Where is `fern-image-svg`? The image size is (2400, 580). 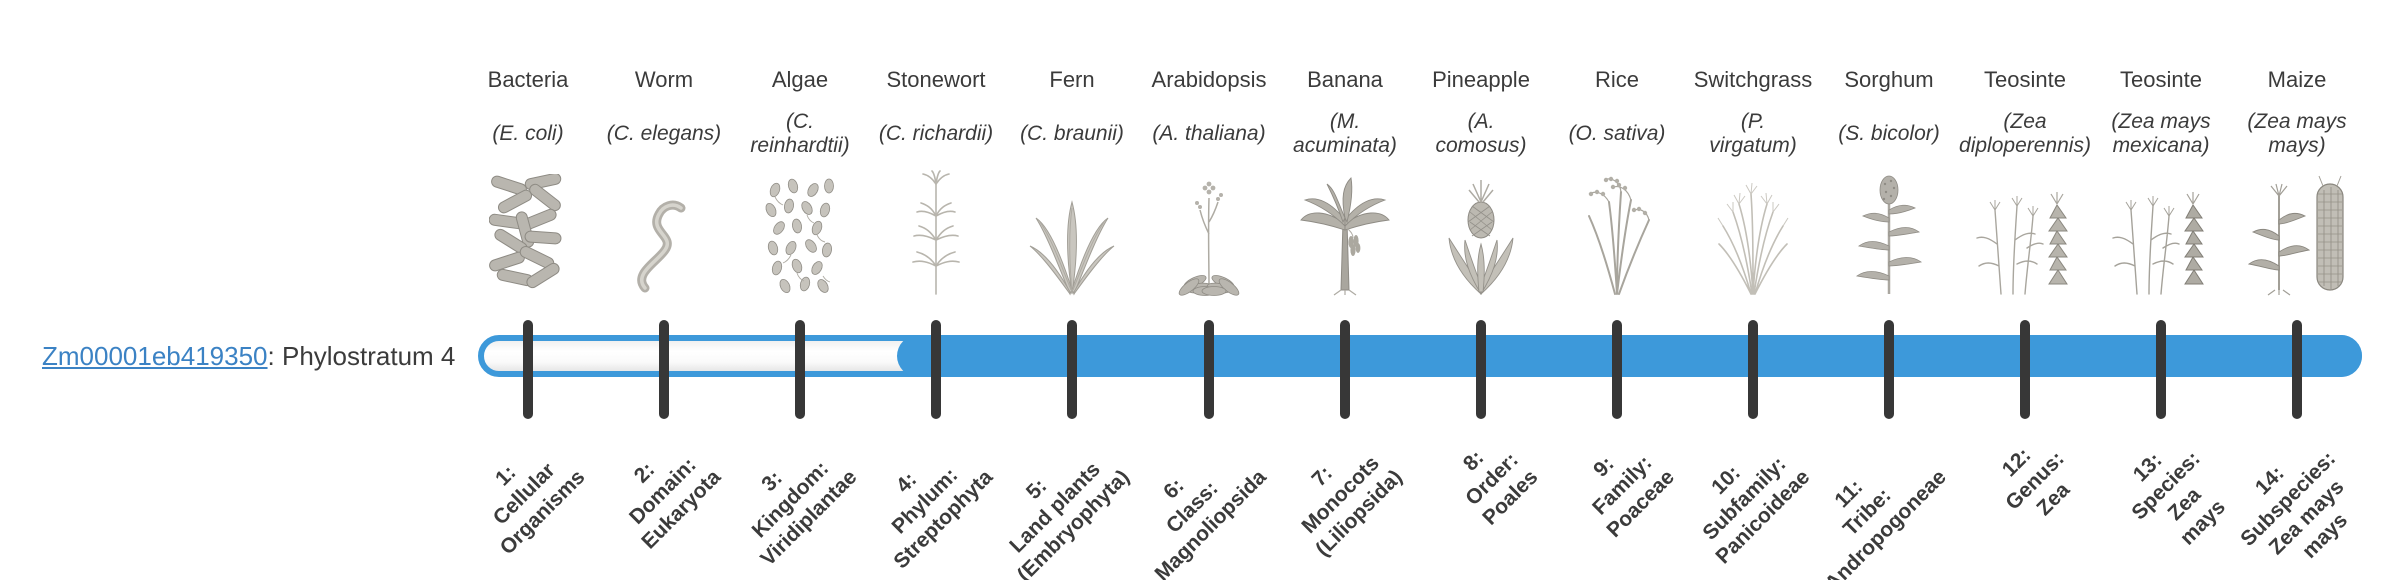 fern-image-svg is located at coordinates (1072, 248).